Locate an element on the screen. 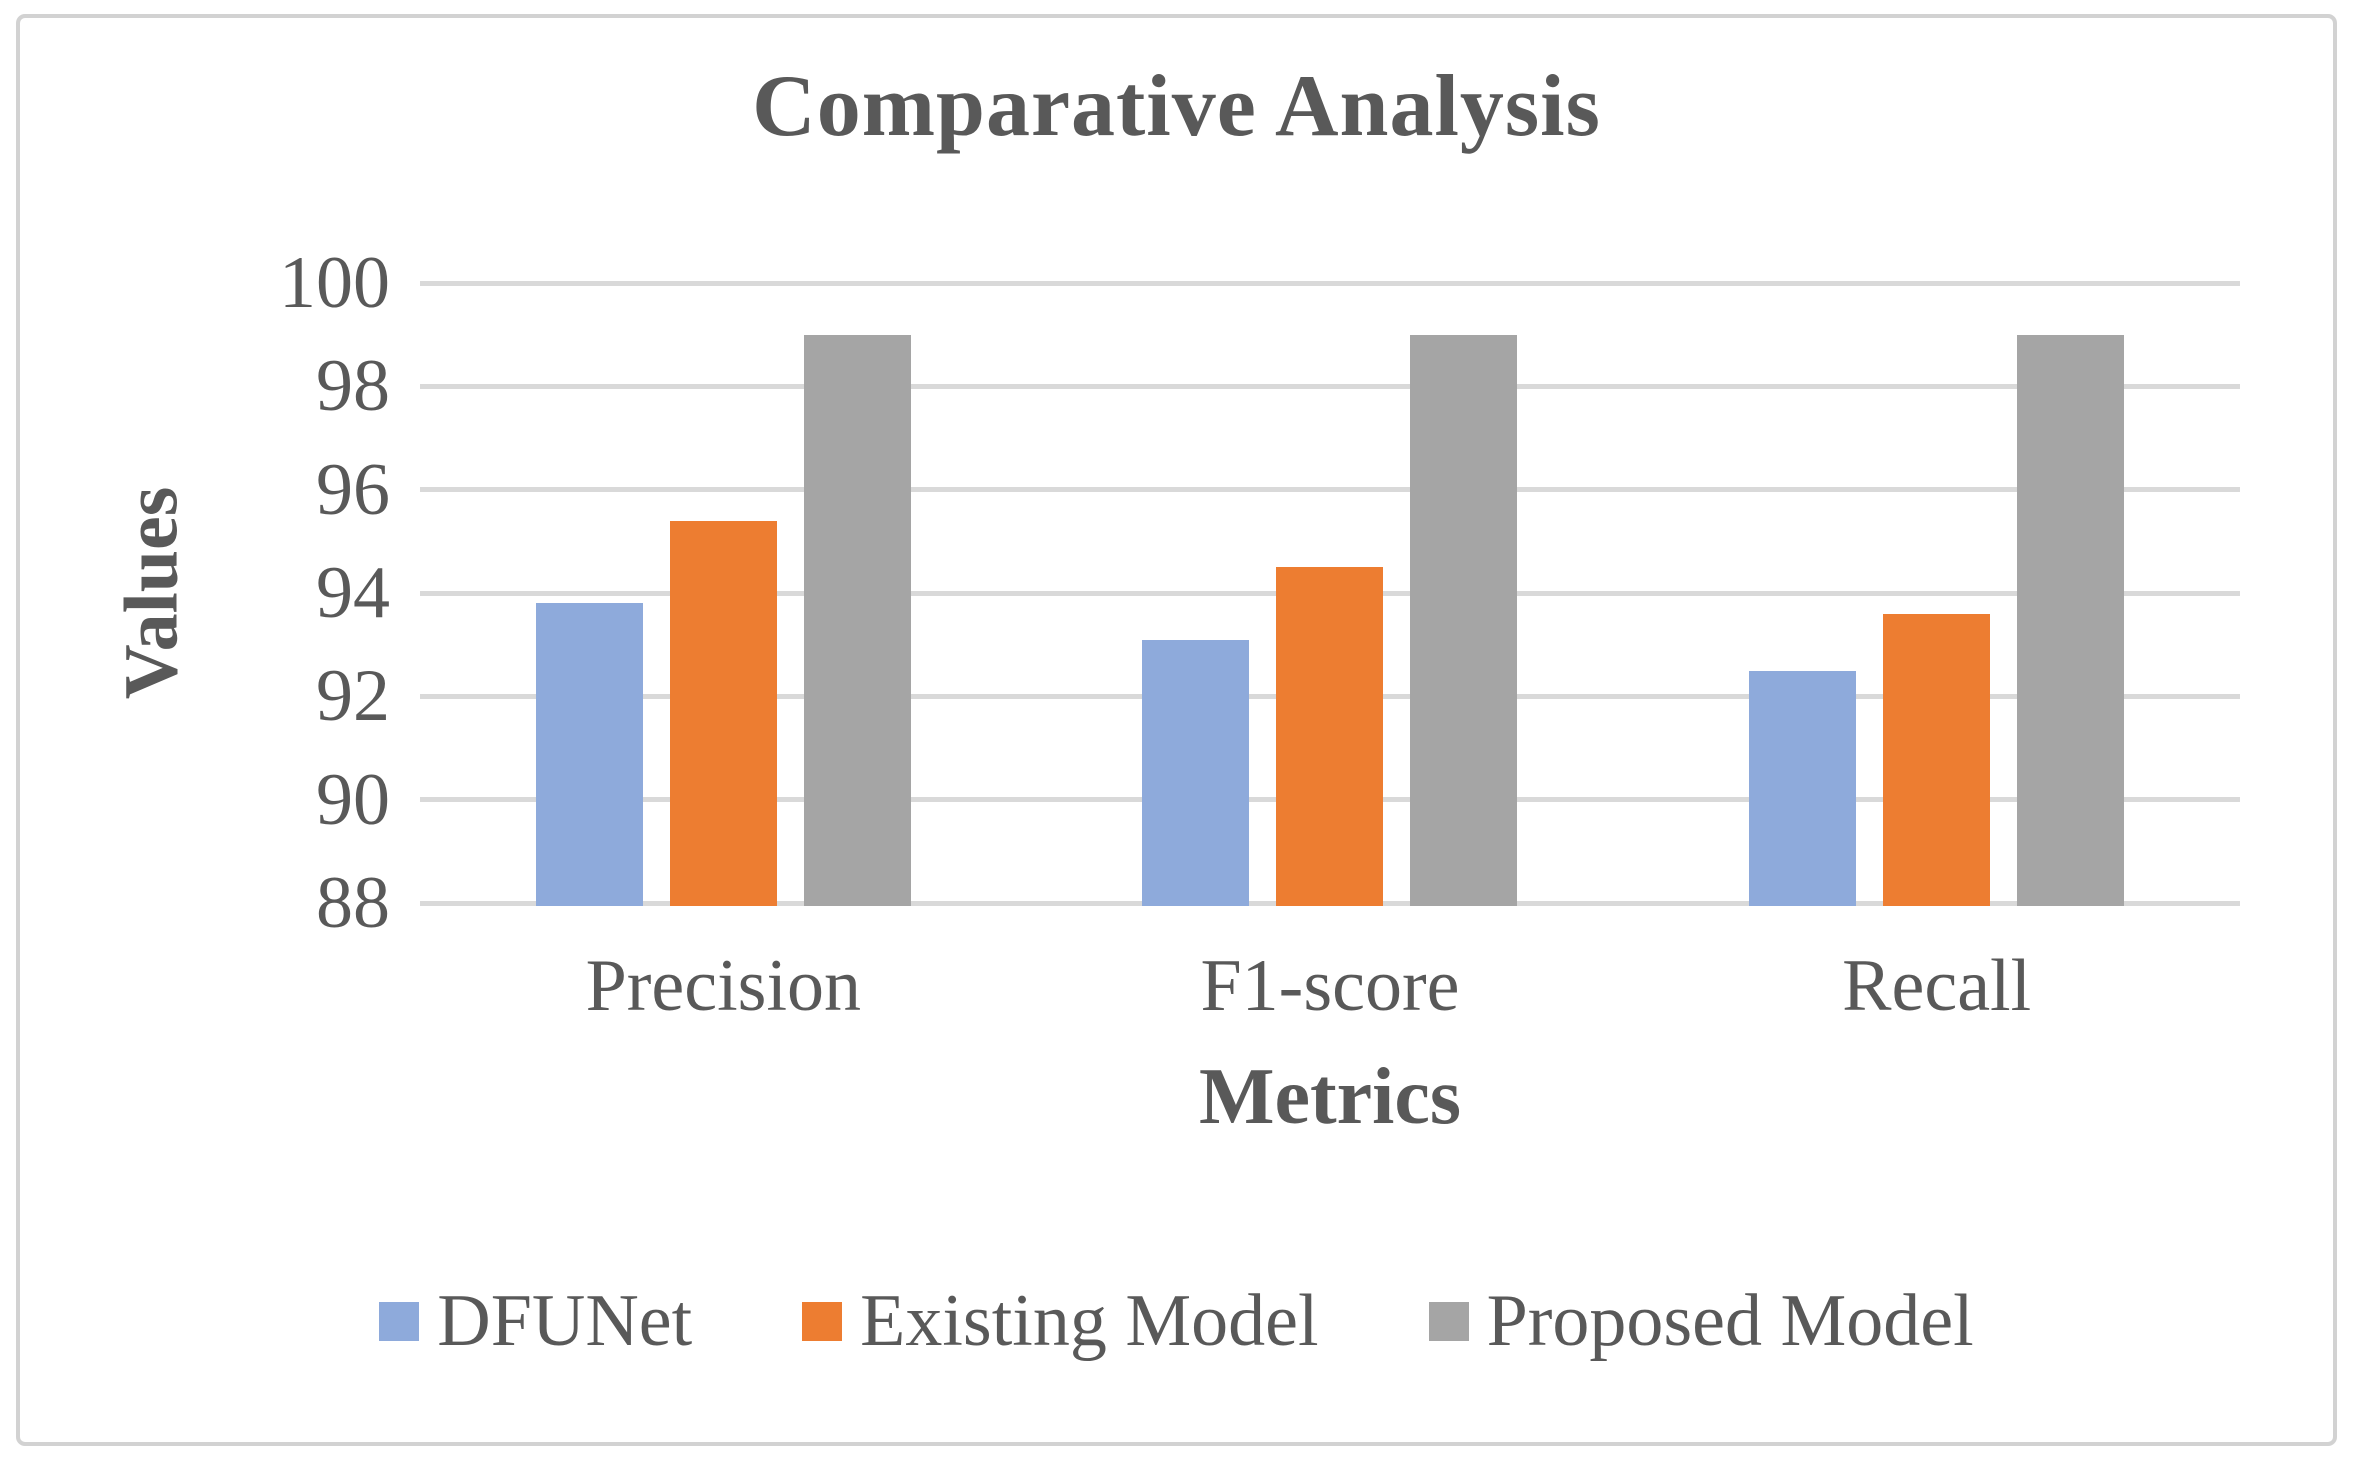 The width and height of the screenshot is (2353, 1460). bar-existing-model-recall is located at coordinates (1937, 759).